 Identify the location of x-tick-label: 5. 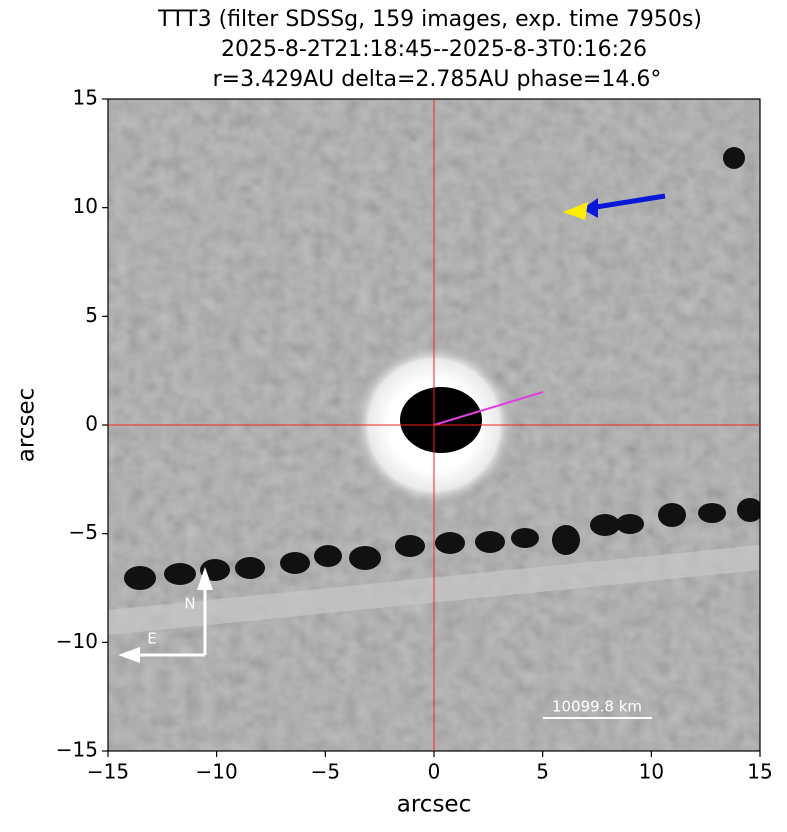
(542, 772).